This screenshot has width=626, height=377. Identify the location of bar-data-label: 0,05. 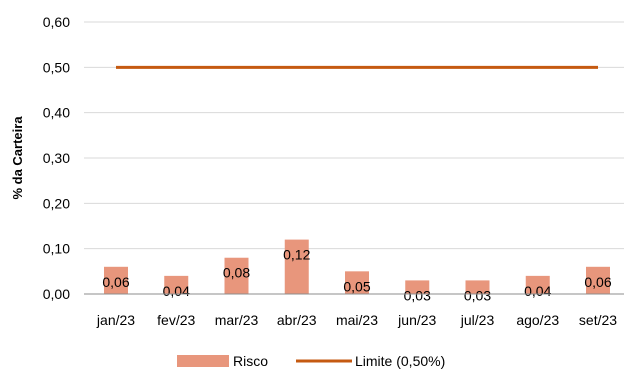
(356, 286).